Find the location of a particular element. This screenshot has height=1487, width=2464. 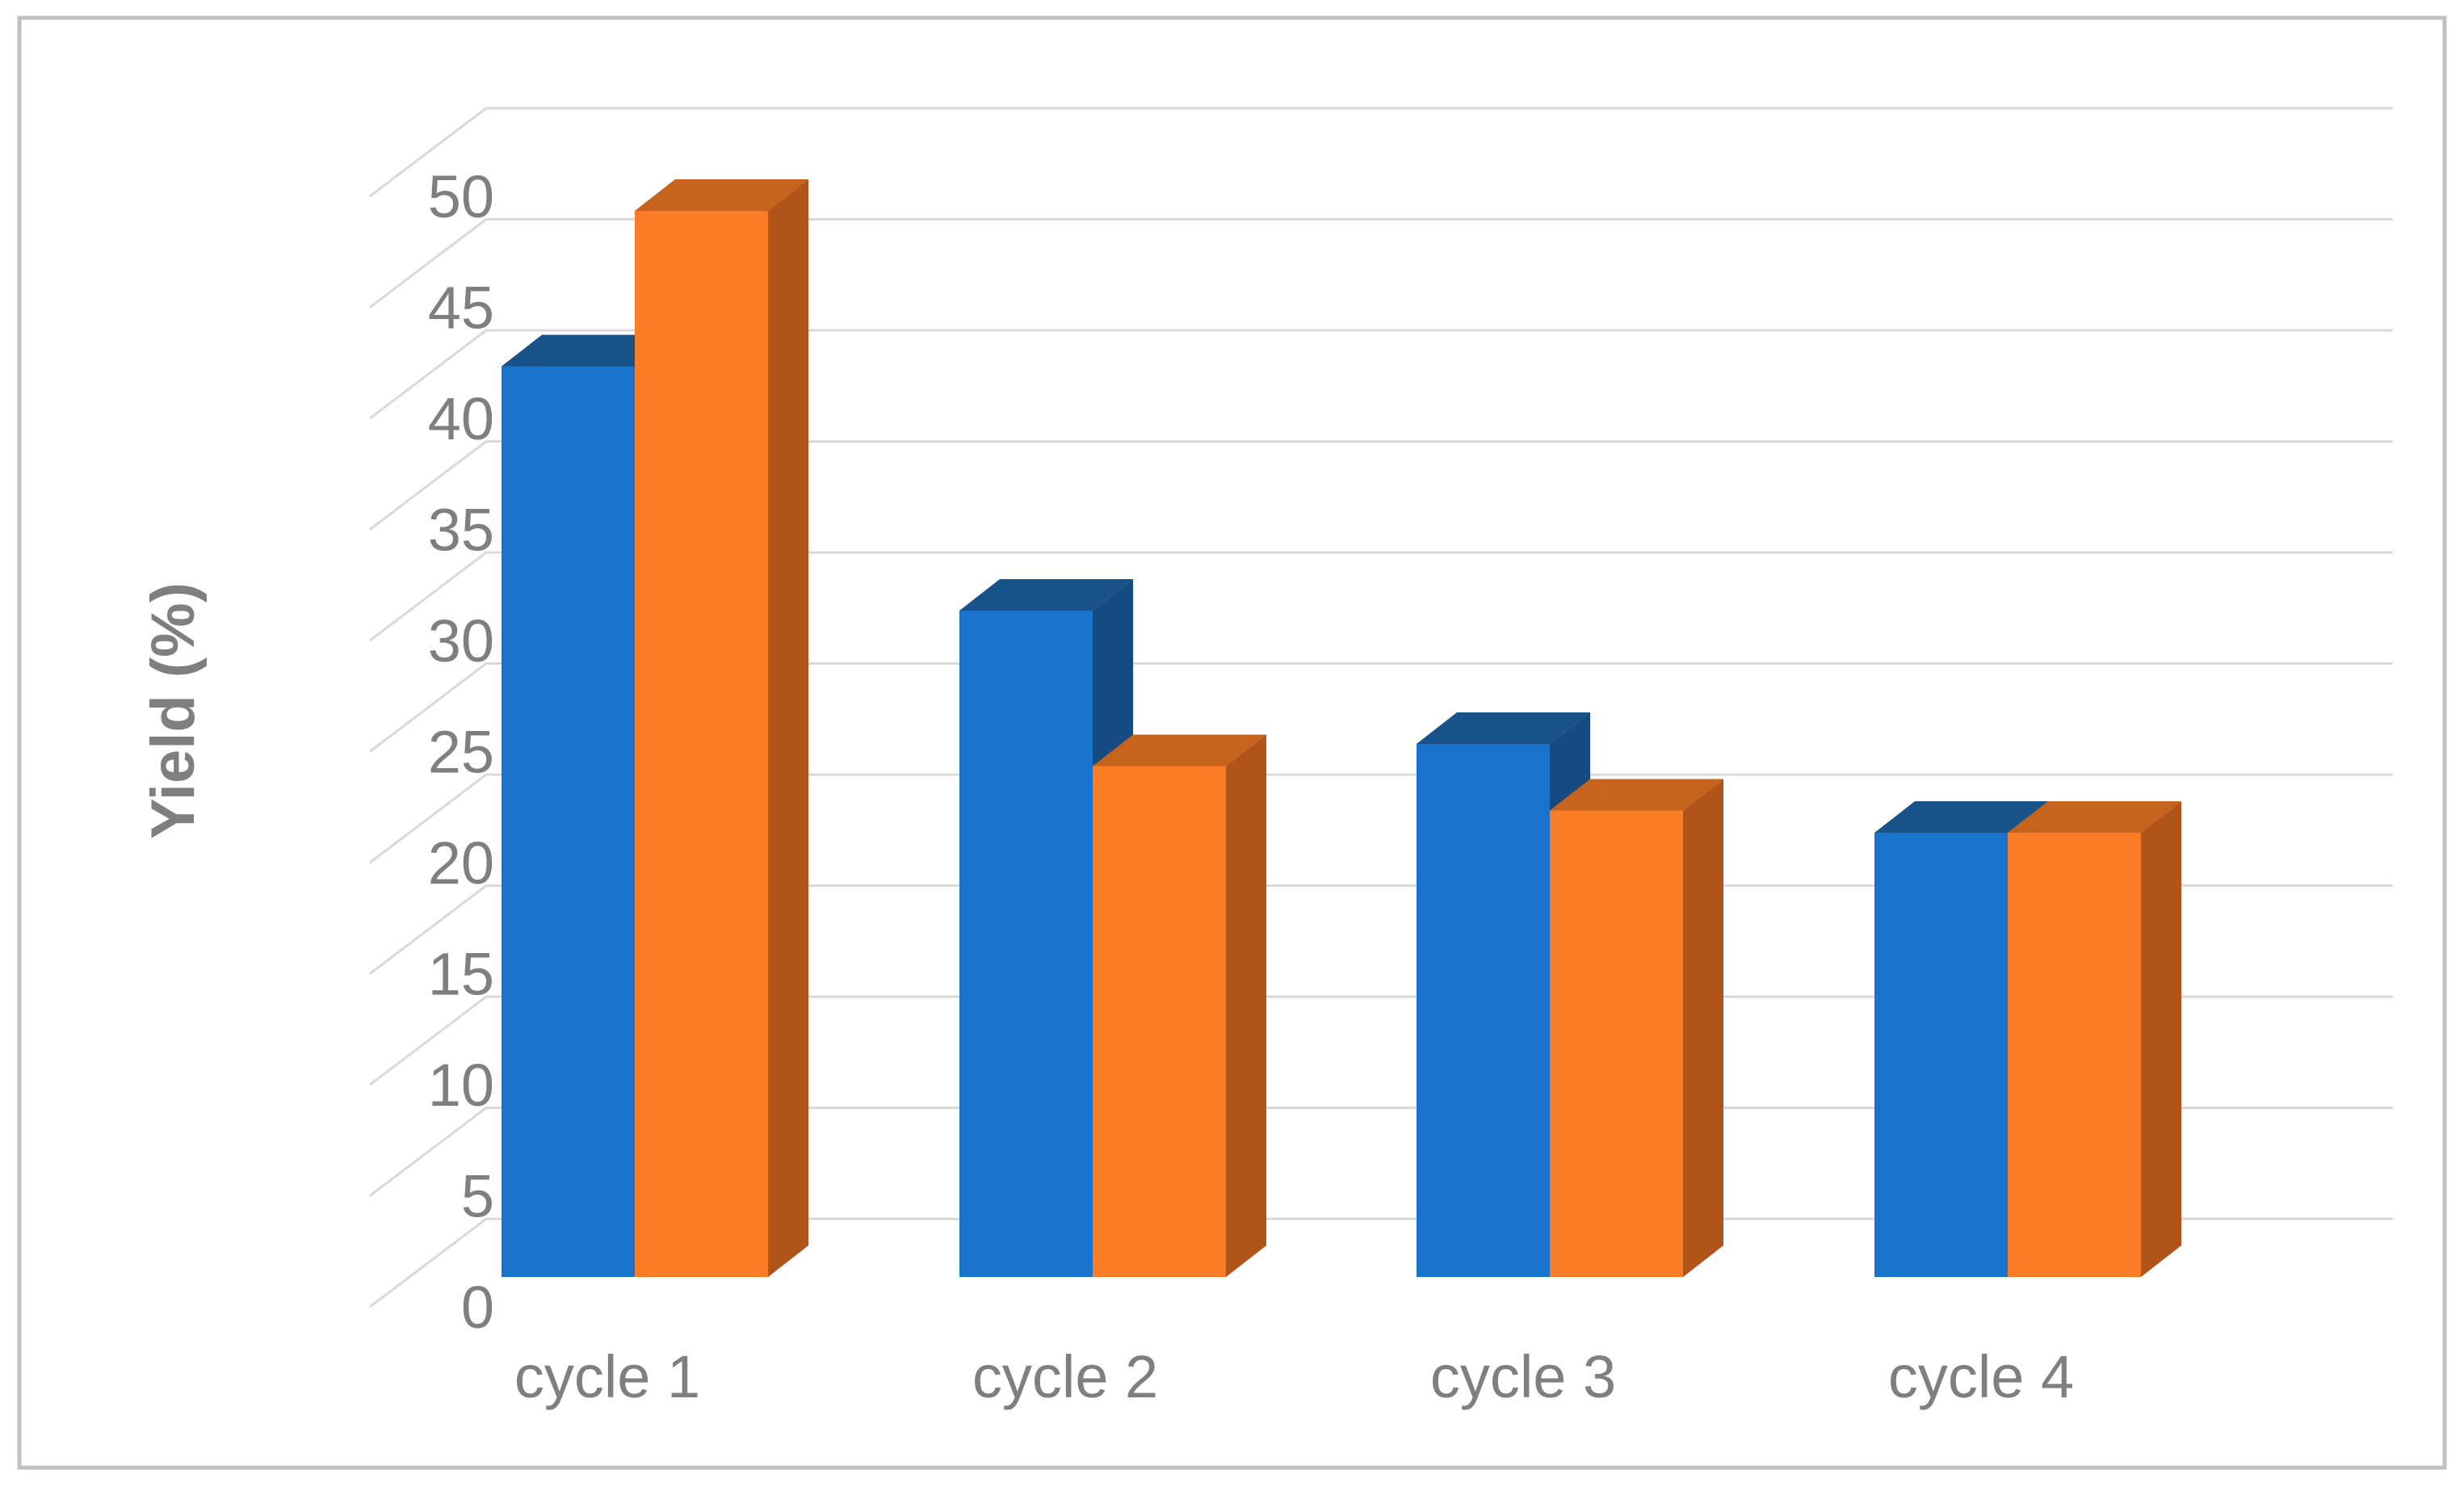

y-axis-title: Yield (%) is located at coordinates (173, 710).